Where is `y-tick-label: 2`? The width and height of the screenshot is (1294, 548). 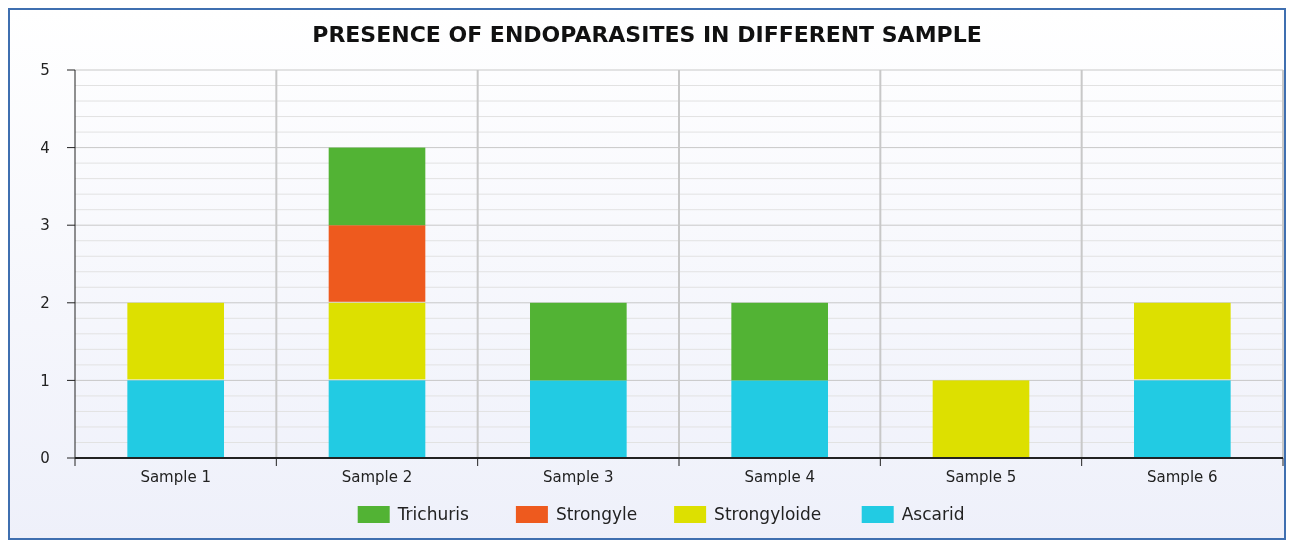 y-tick-label: 2 is located at coordinates (45, 303).